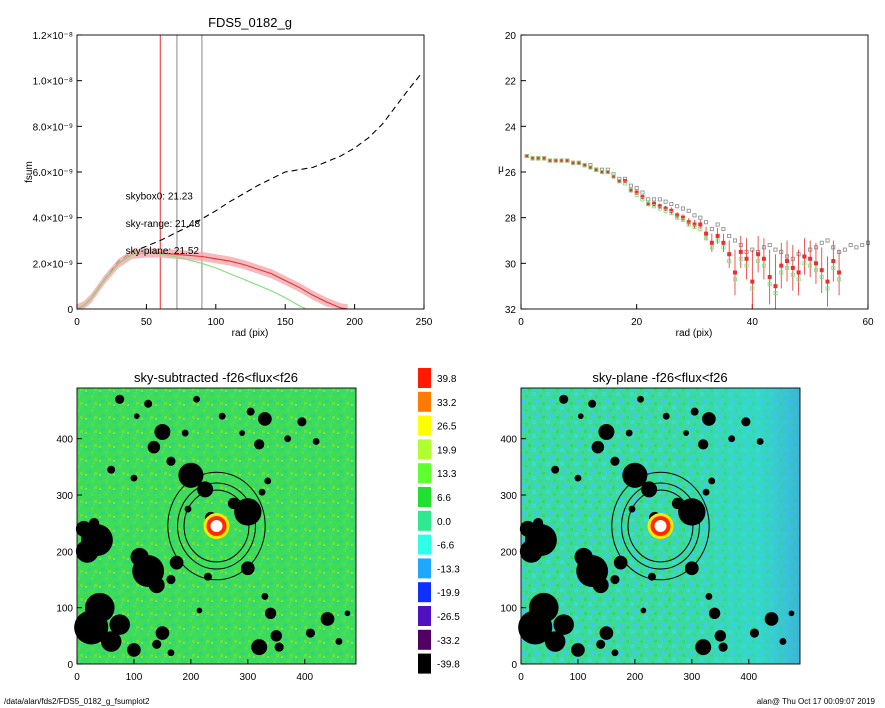 The image size is (885, 708). What do you see at coordinates (521, 677) in the screenshot?
I see `x-tick-label: 0` at bounding box center [521, 677].